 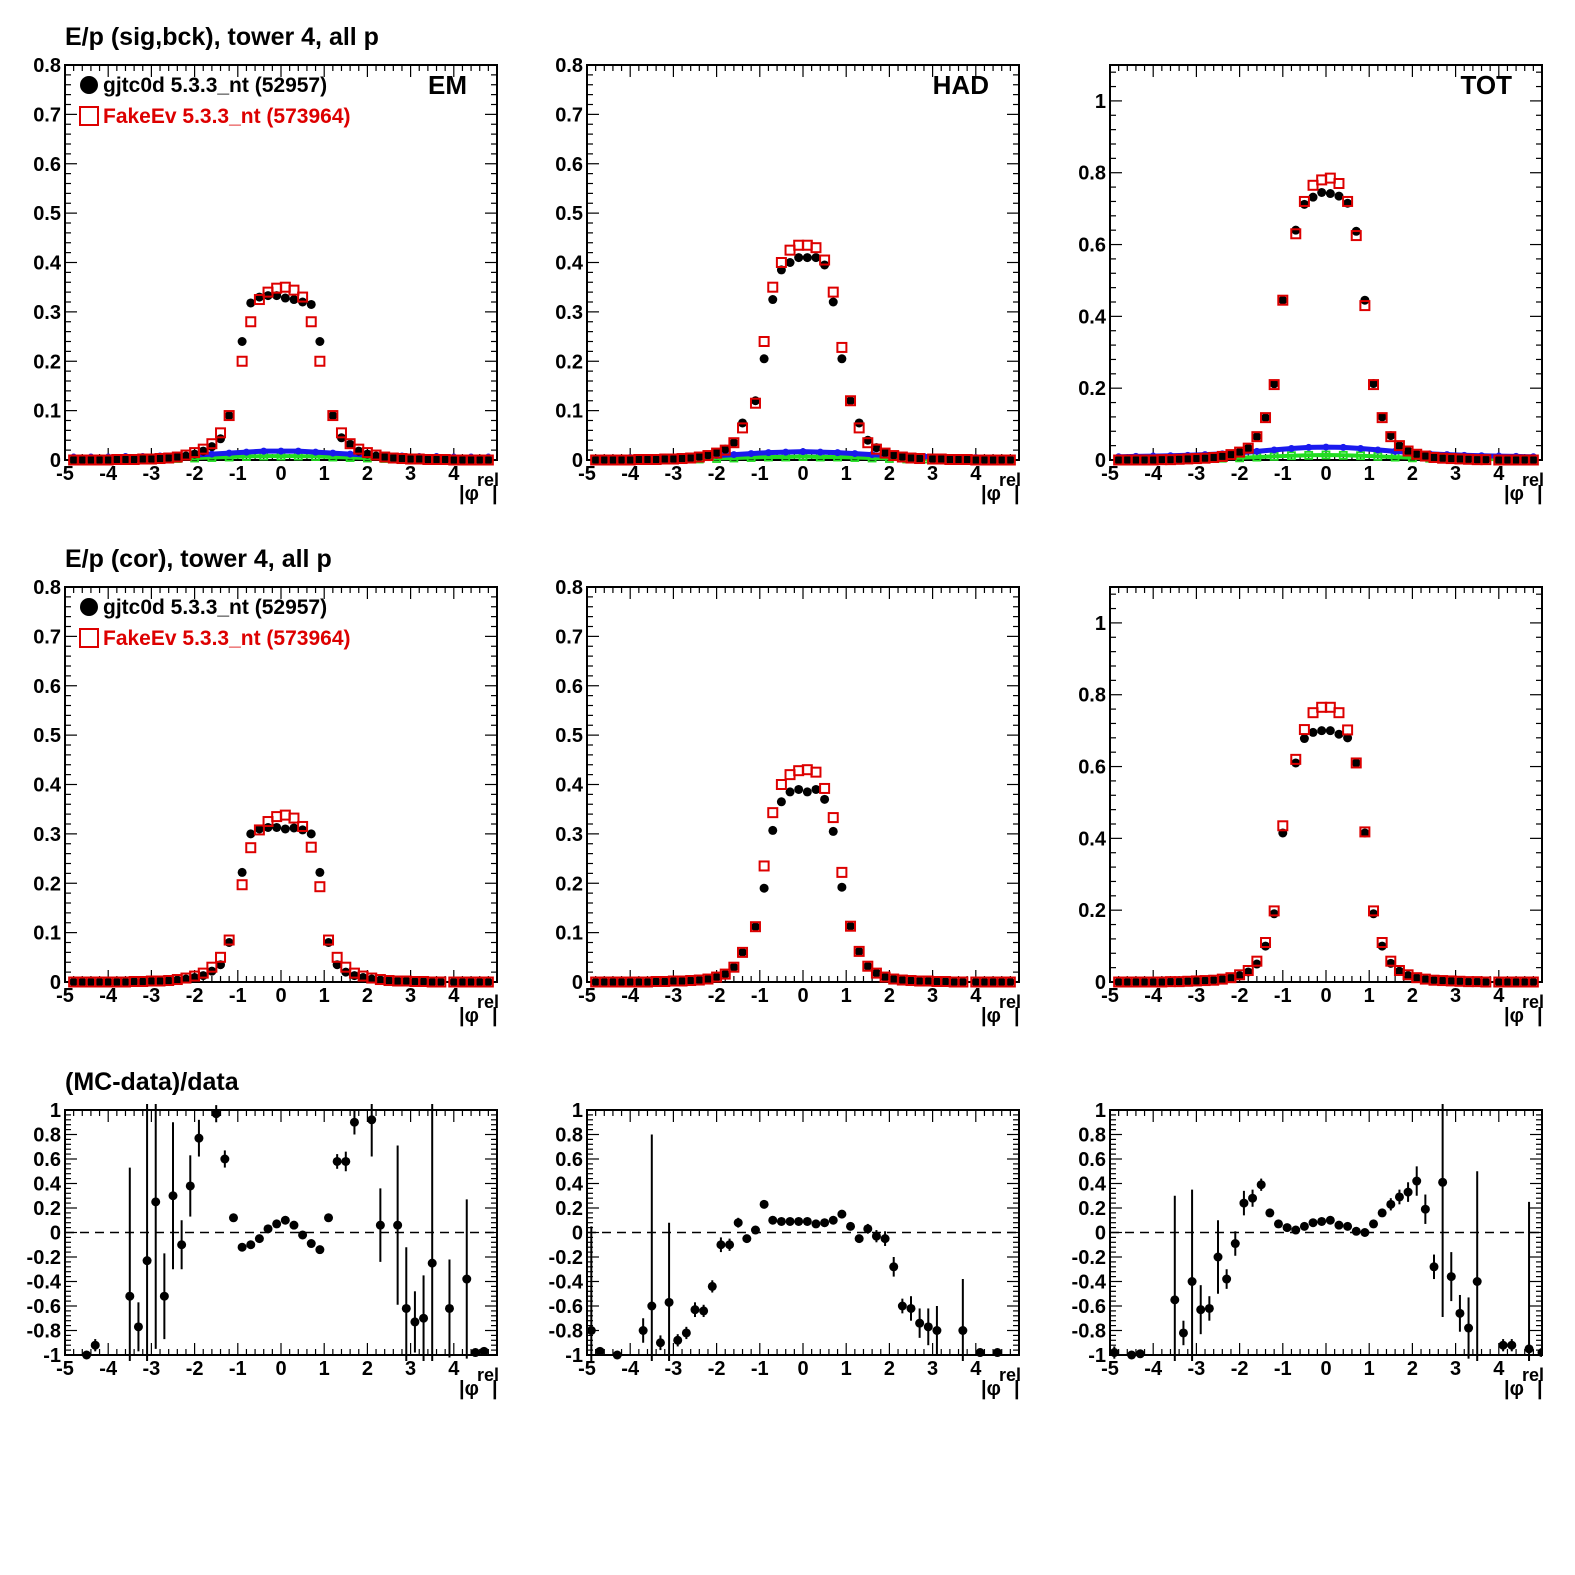 I want to click on panel-title: E/p (sig,bck), tower 4, all p, so click(x=222, y=37).